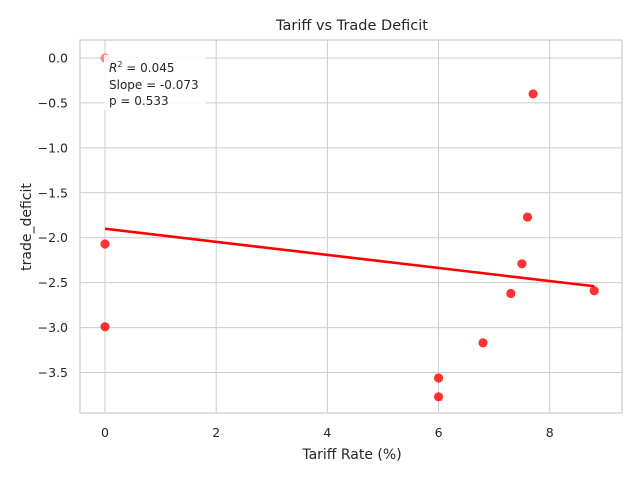  What do you see at coordinates (154, 85) in the screenshot?
I see `annotation-slope: Slope = -0.073` at bounding box center [154, 85].